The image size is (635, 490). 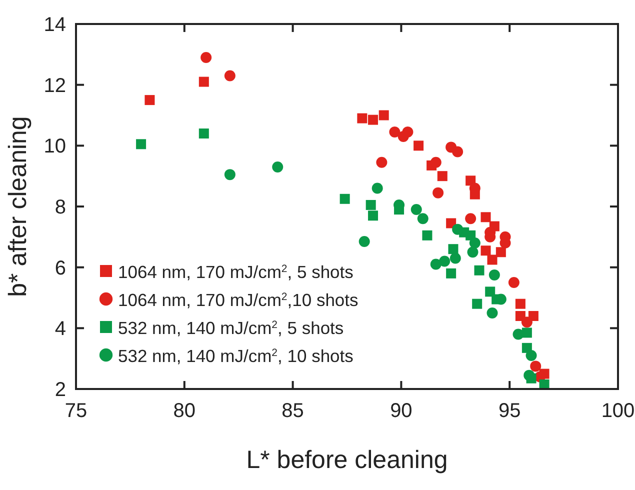 What do you see at coordinates (618, 411) in the screenshot?
I see `x-tick-label: 100` at bounding box center [618, 411].